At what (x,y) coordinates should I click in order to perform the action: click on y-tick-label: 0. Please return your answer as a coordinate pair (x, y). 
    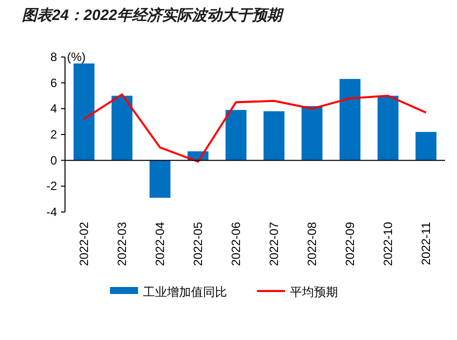
    Looking at the image, I should click on (54, 160).